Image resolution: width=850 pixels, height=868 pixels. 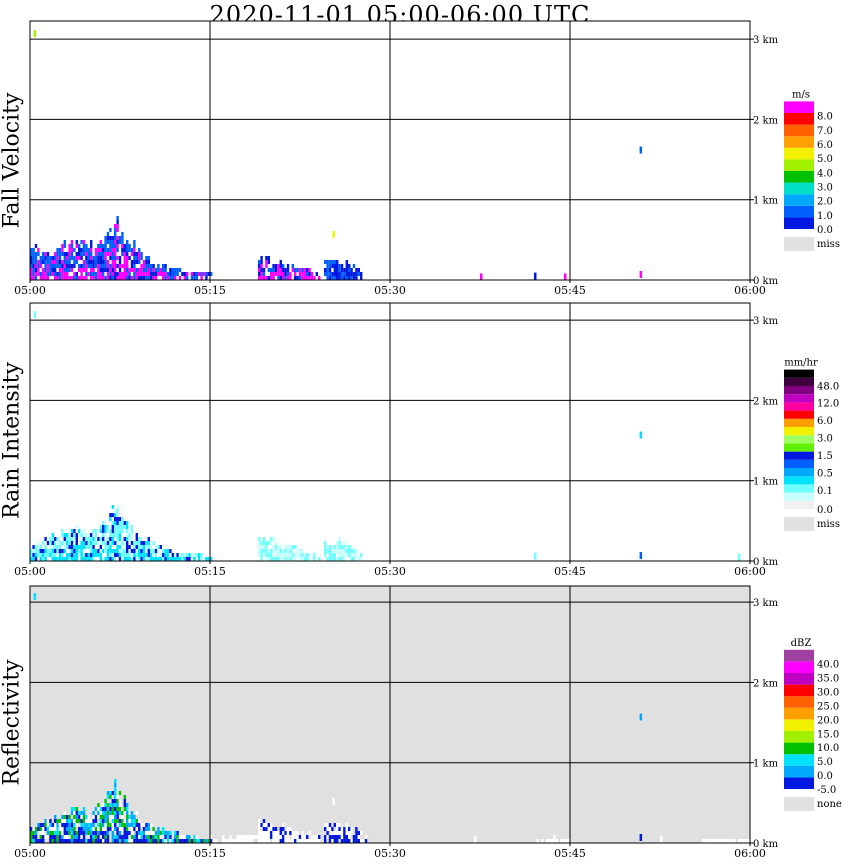 I want to click on colorbar-label: 30.0, so click(x=828, y=693).